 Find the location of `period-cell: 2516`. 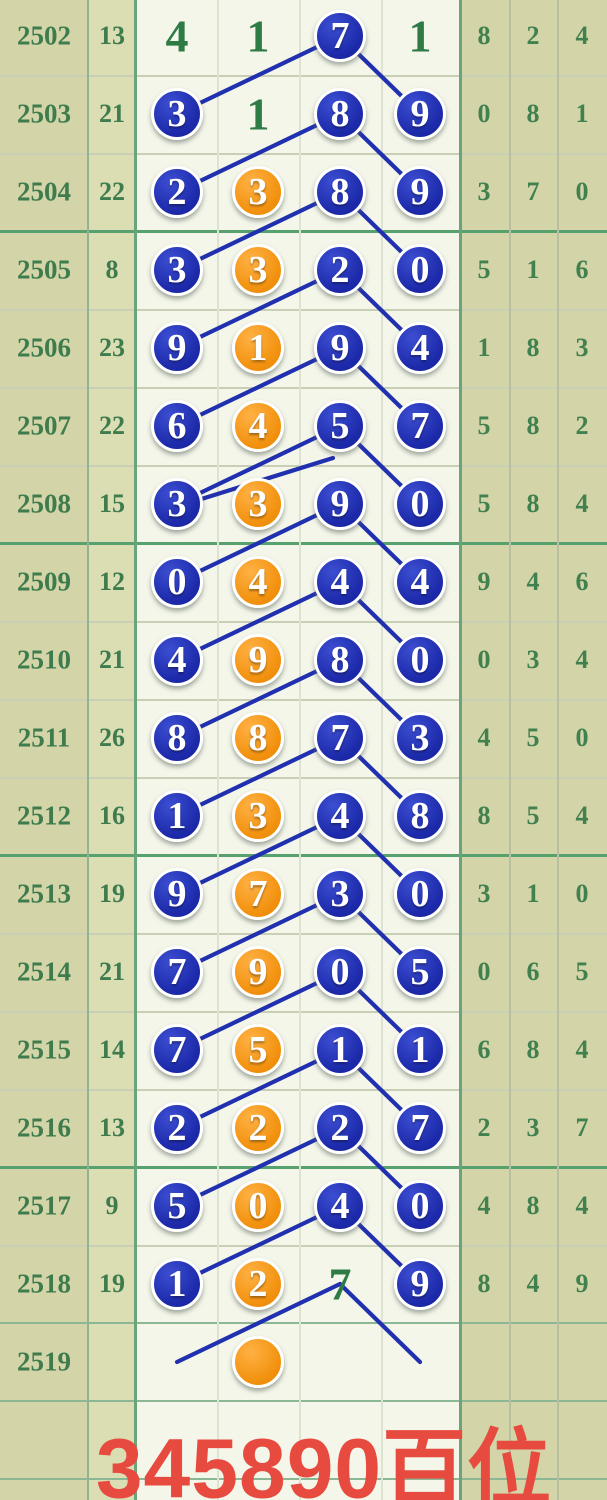

period-cell: 2516 is located at coordinates (44, 1127).